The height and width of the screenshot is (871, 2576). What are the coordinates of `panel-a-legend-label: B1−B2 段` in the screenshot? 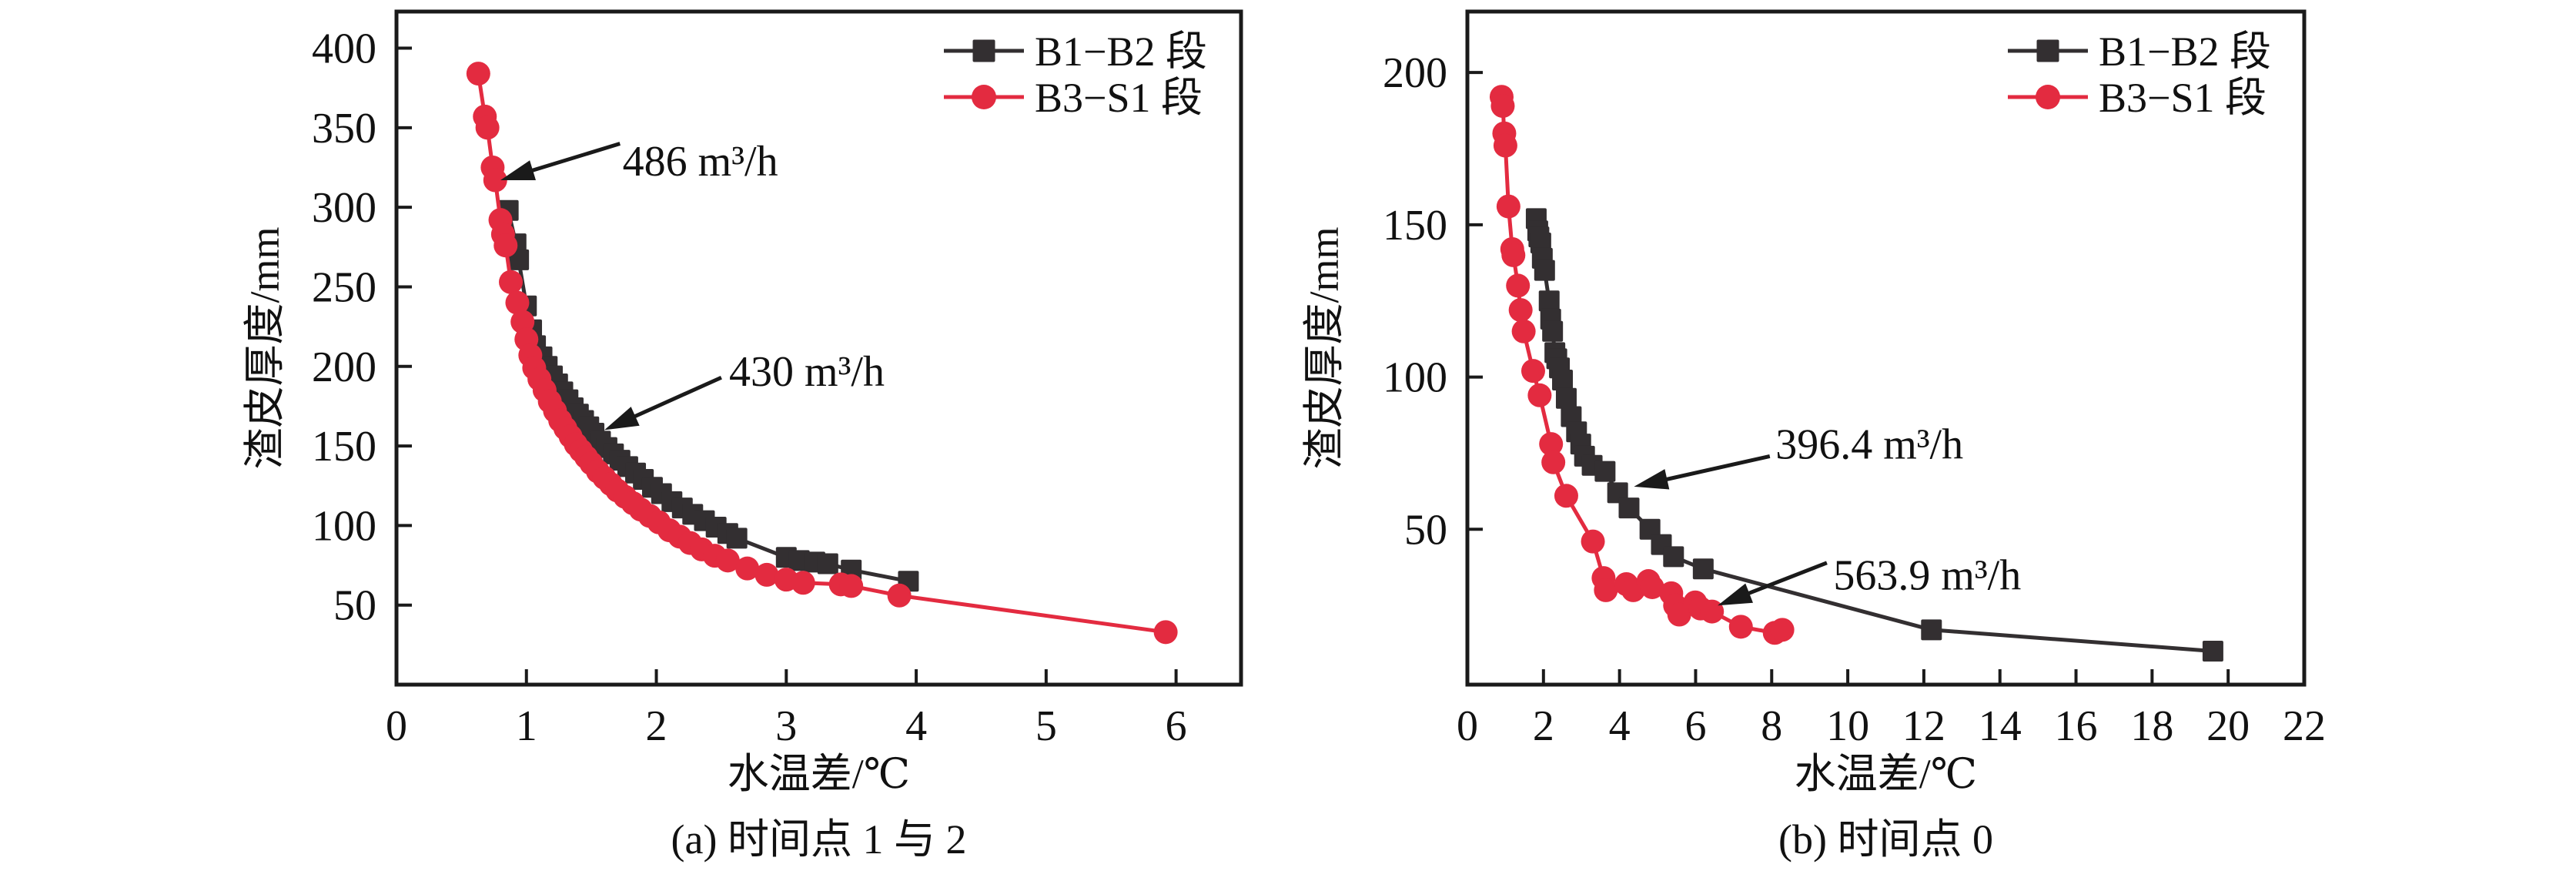 It's located at (1121, 51).